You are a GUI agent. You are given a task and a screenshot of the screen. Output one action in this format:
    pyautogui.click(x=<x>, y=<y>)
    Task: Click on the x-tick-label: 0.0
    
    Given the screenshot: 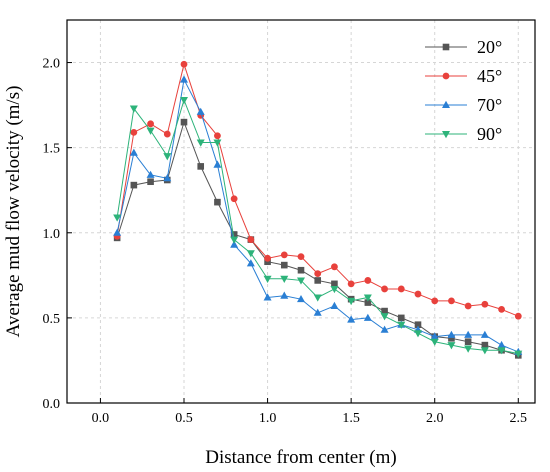 What is the action you would take?
    pyautogui.click(x=101, y=418)
    